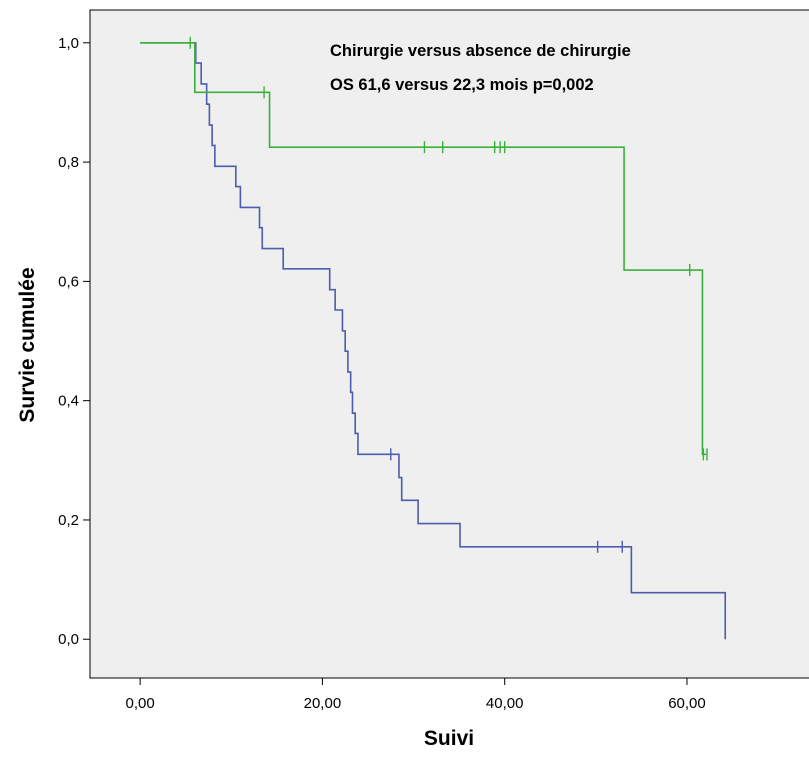 Image resolution: width=809 pixels, height=758 pixels. I want to click on x-axis-title: Suivi, so click(449, 738).